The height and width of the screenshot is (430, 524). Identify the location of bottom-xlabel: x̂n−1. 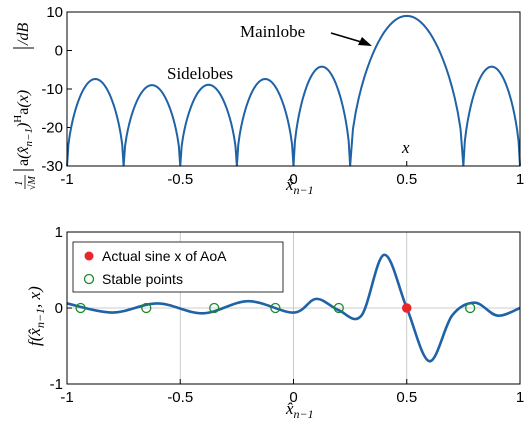
(299, 410).